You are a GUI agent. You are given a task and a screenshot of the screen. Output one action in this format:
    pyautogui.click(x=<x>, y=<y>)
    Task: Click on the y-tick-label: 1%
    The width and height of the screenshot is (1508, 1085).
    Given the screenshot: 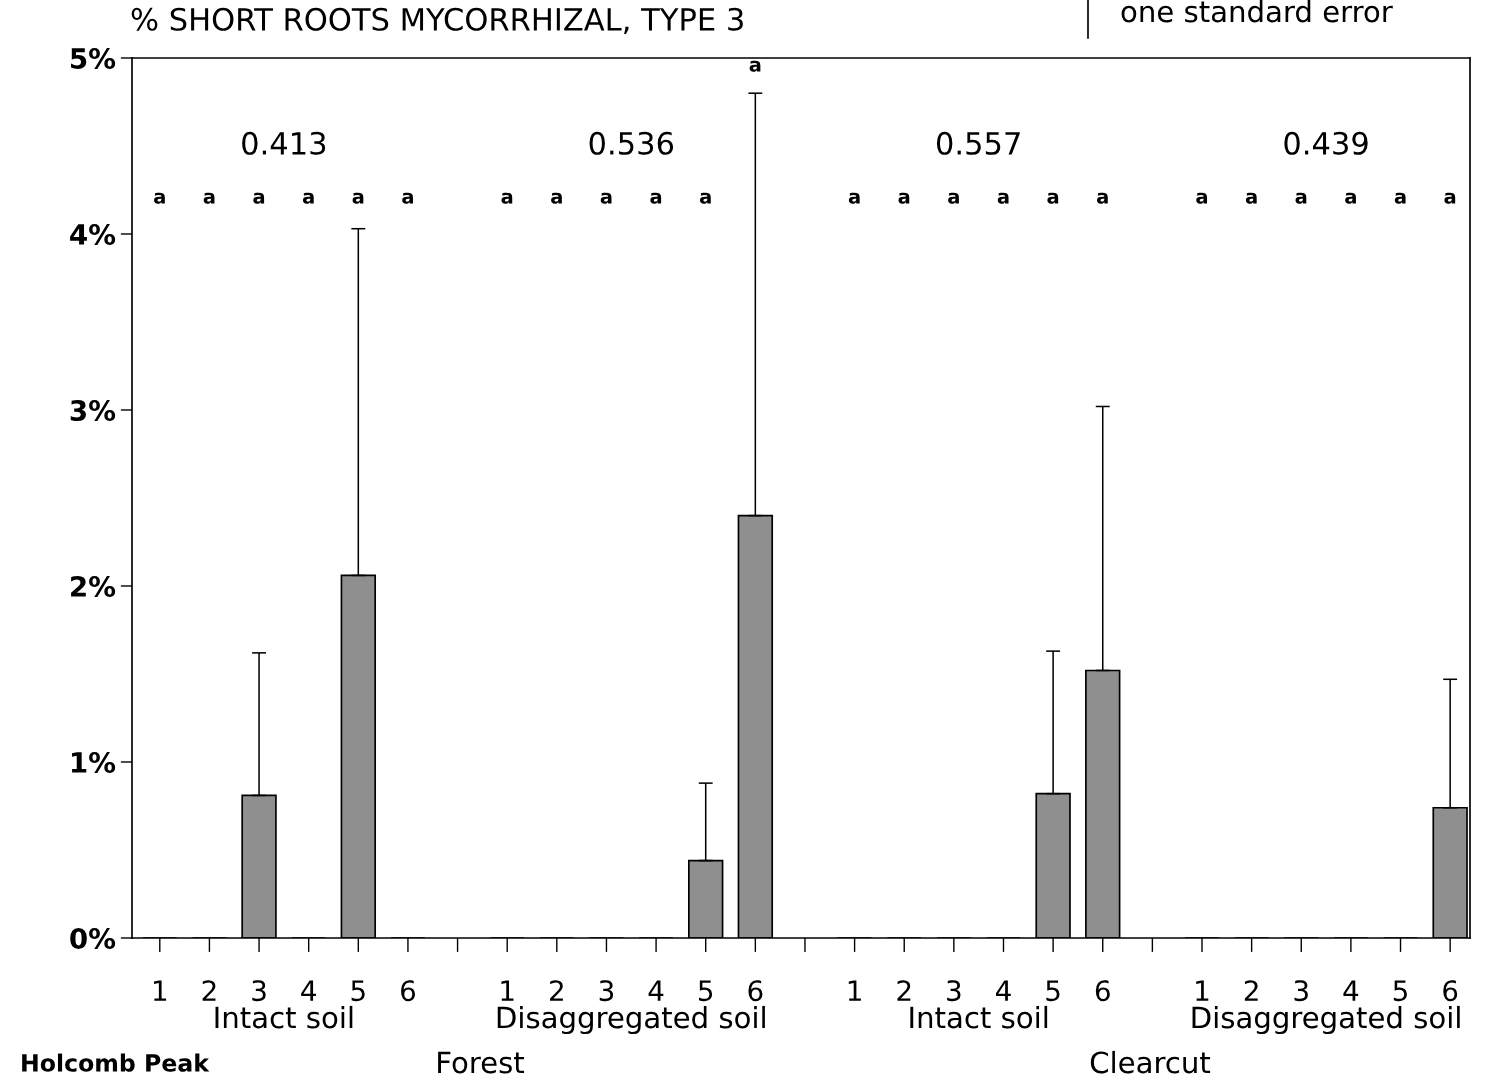 What is the action you would take?
    pyautogui.click(x=94, y=762)
    